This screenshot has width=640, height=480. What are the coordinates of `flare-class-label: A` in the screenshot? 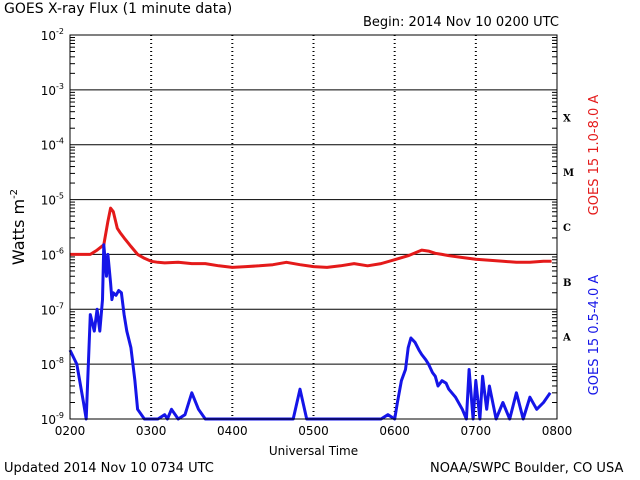 It's located at (566, 338).